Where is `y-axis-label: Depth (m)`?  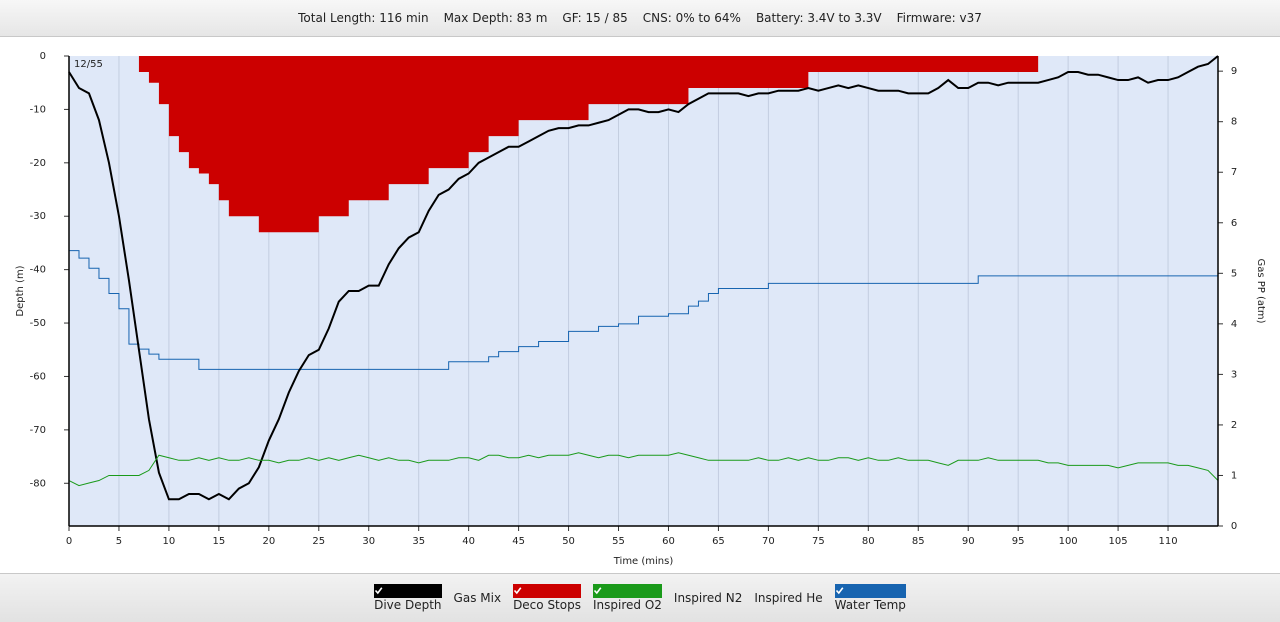
y-axis-label: Depth (m) is located at coordinates (20, 290).